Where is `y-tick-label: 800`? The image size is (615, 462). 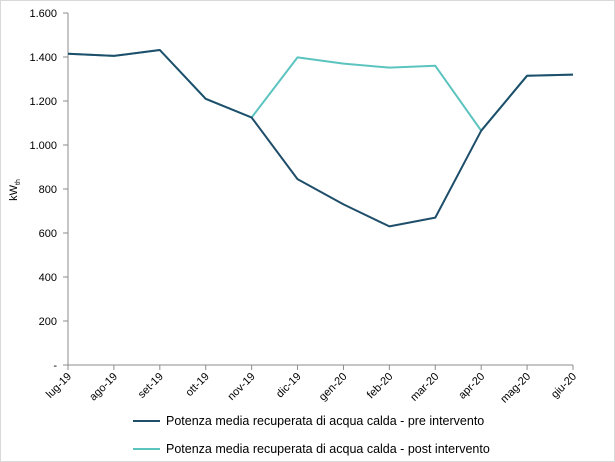
y-tick-label: 800 is located at coordinates (48, 190).